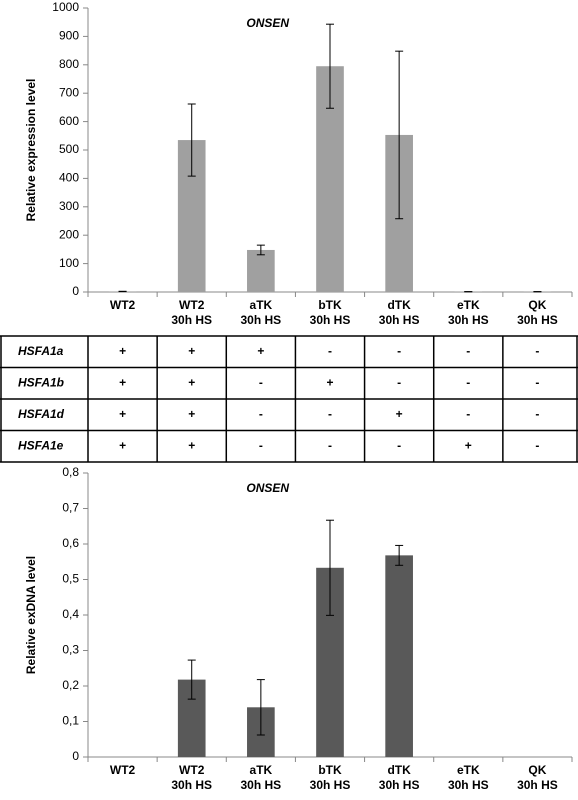 This screenshot has width=578, height=800. I want to click on y-tick-label: 0,3, so click(70, 650).